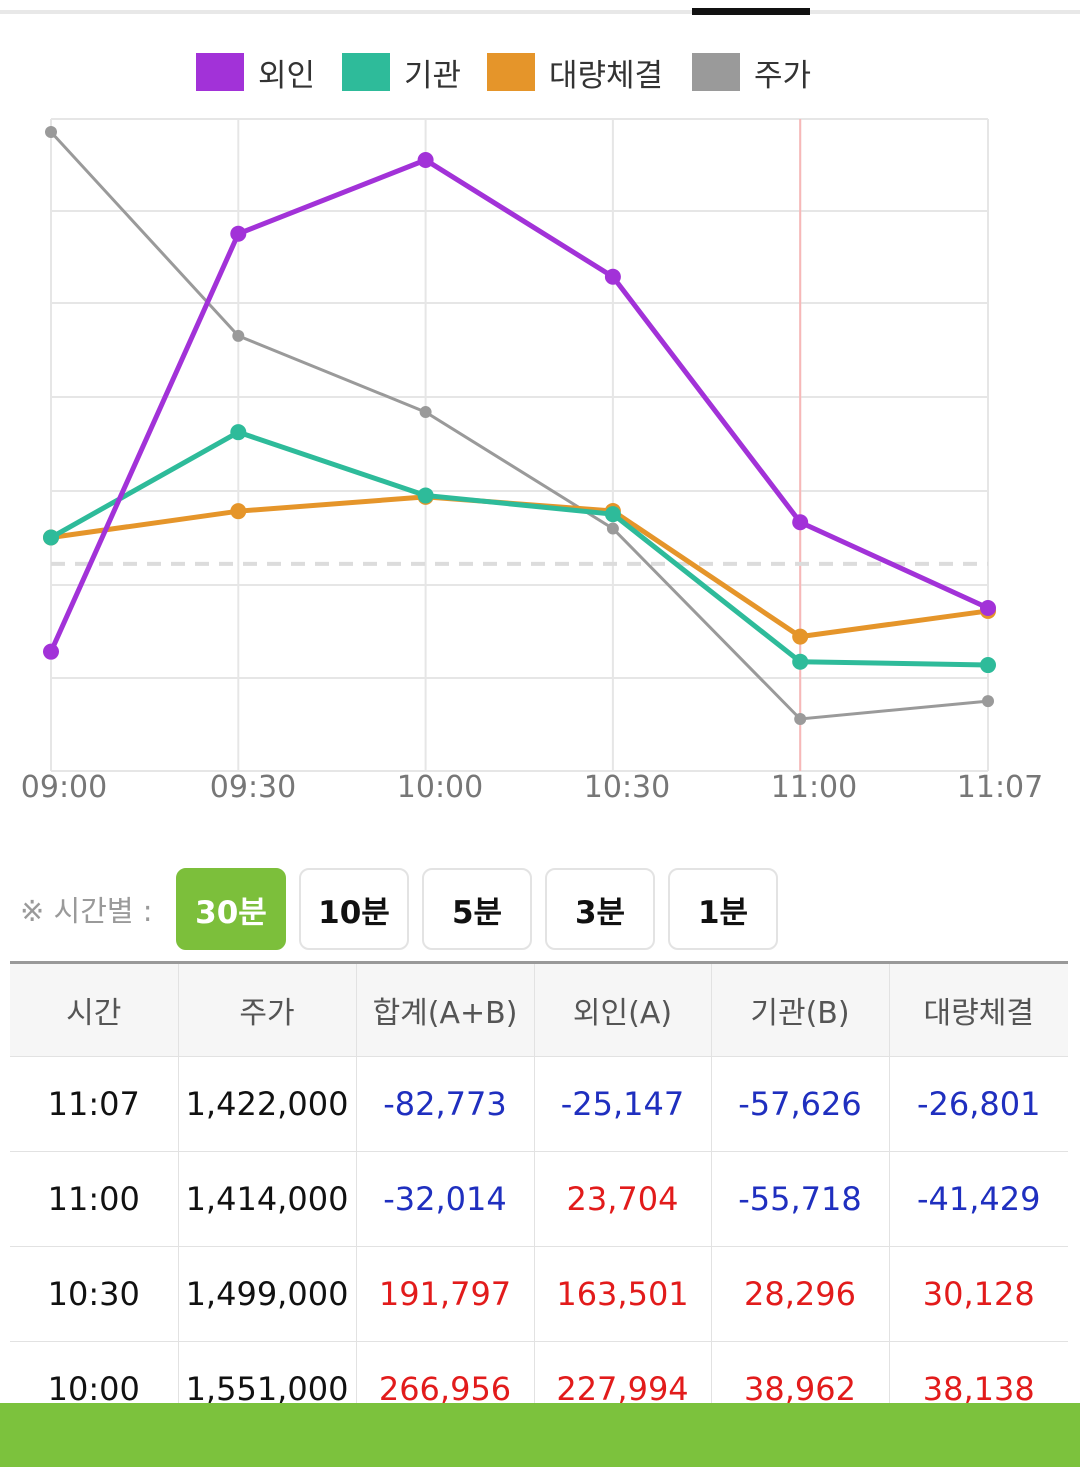 This screenshot has height=1467, width=1080. I want to click on table-header-row: 시간 주가 합계(A+B) 외인(A) 기관(B) 대량체결, so click(539, 1009).